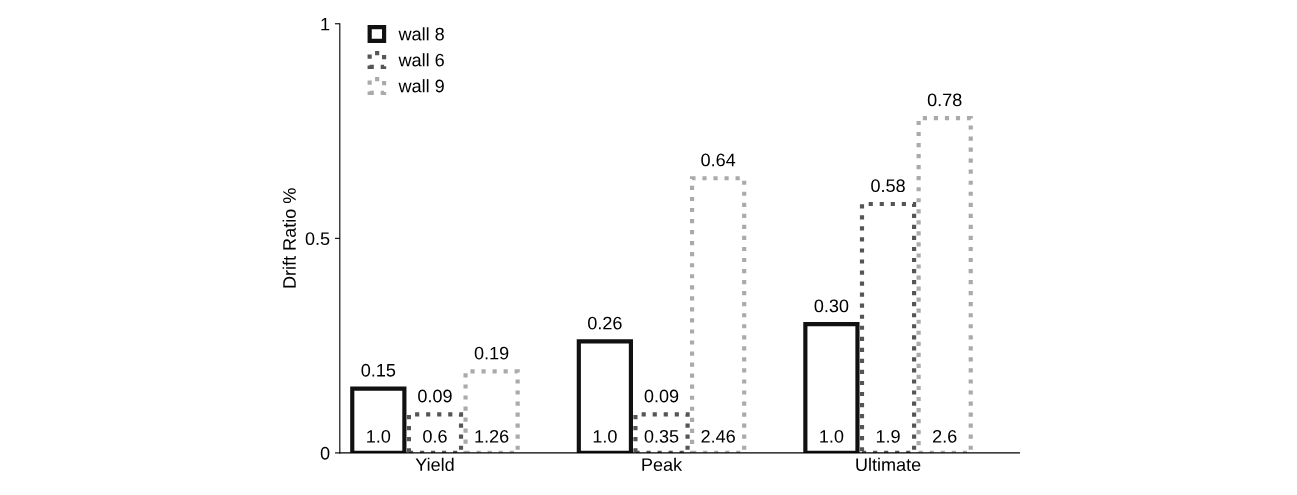 The height and width of the screenshot is (495, 1297). What do you see at coordinates (718, 160) in the screenshot?
I see `data-label: 0.64` at bounding box center [718, 160].